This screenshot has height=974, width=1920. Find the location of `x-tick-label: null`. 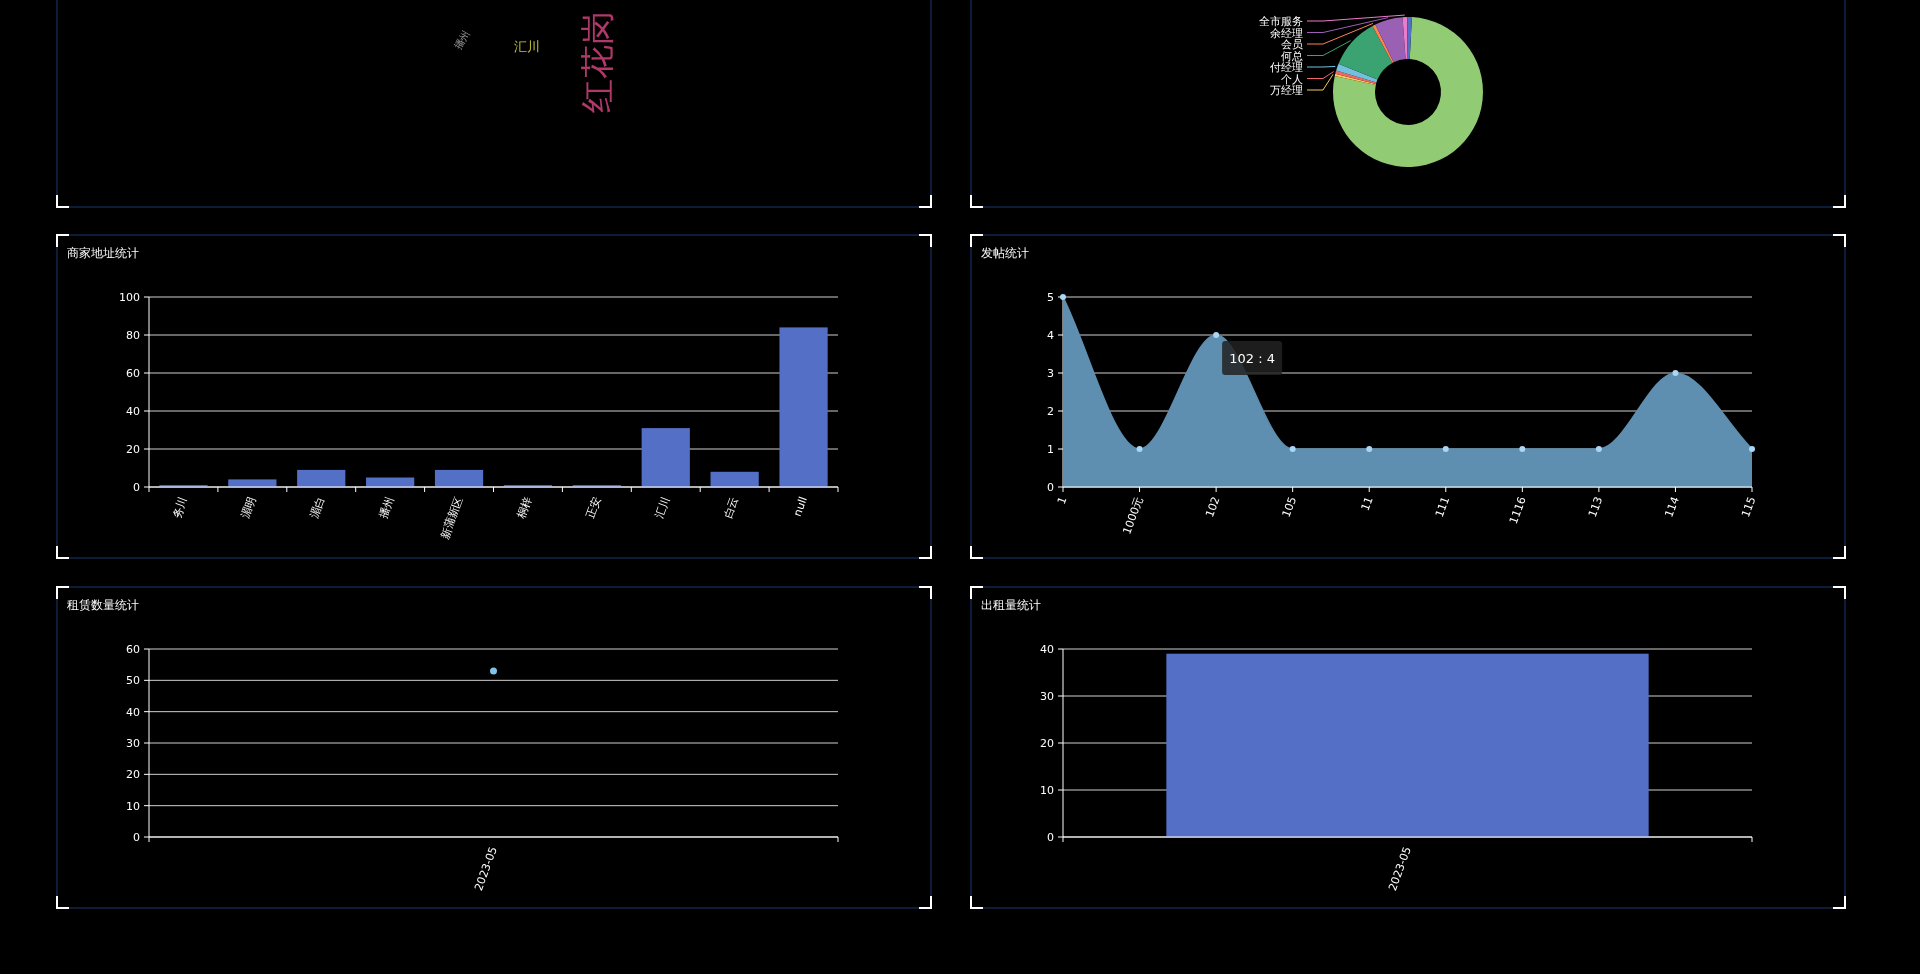

x-tick-label: null is located at coordinates (800, 506).